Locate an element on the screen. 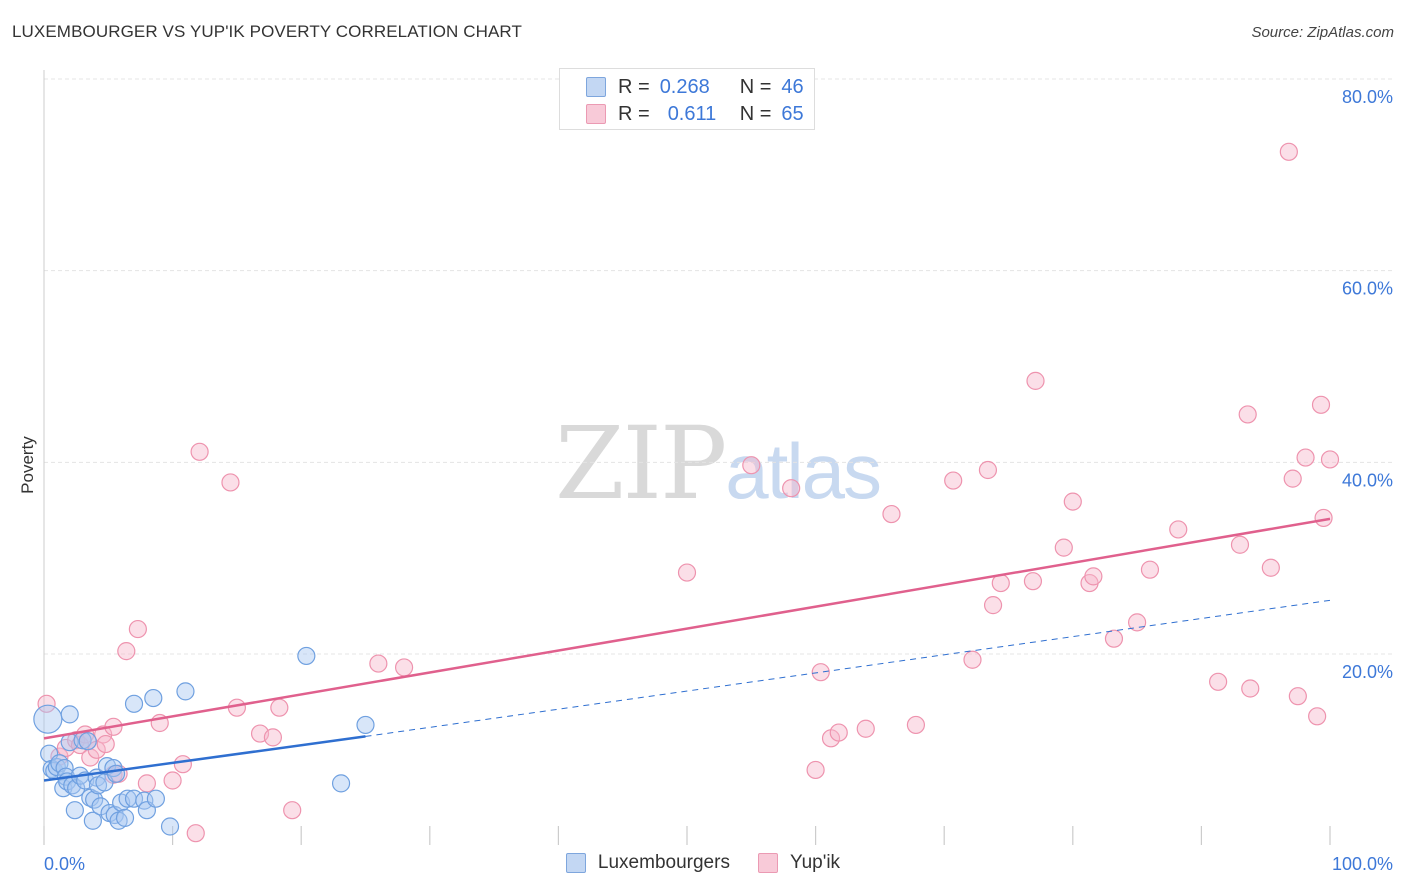 This screenshot has width=1406, height=892. legend-row-yupik: R = 0.611 N = 65 is located at coordinates (695, 114).